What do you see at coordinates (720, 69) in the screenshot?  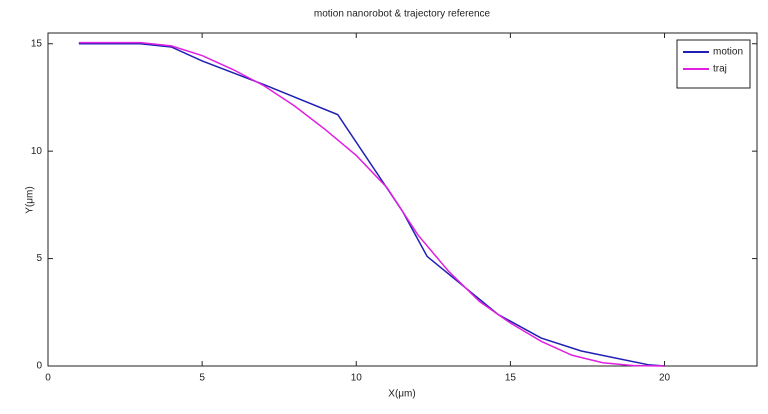 I see `legend-label: traj` at bounding box center [720, 69].